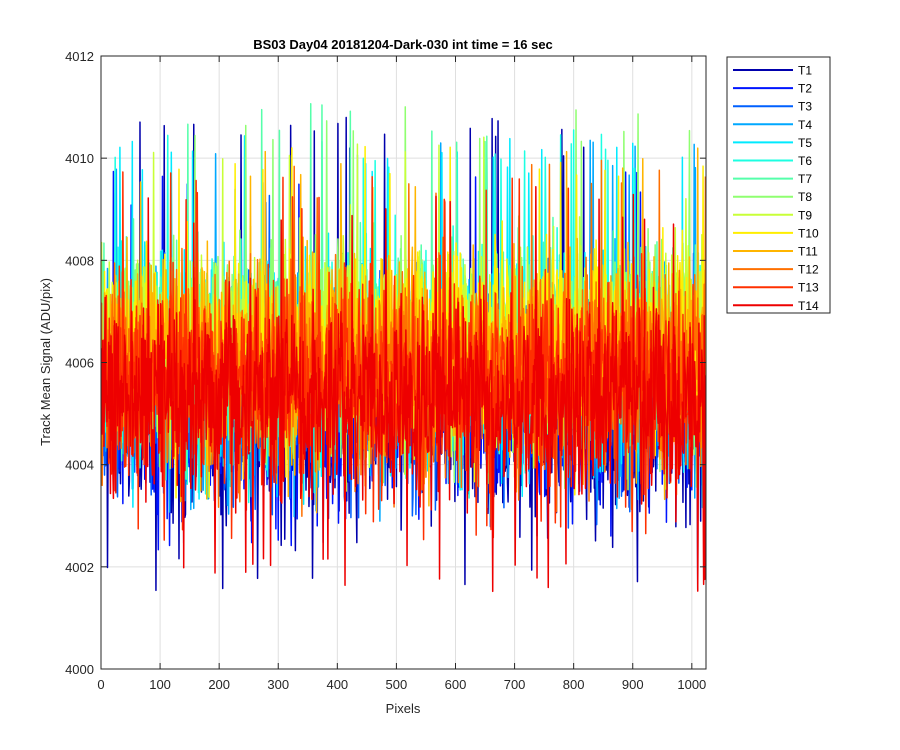 The image size is (900, 750). Describe the element at coordinates (772, 215) in the screenshot. I see `legend-item-t9: T9` at that location.